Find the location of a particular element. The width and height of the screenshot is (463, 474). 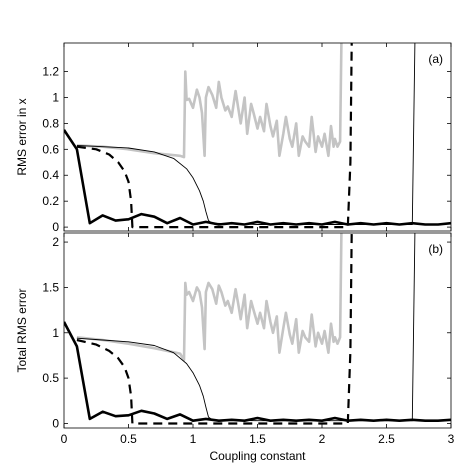

y-tick-label: 0.5 is located at coordinates (50, 378).